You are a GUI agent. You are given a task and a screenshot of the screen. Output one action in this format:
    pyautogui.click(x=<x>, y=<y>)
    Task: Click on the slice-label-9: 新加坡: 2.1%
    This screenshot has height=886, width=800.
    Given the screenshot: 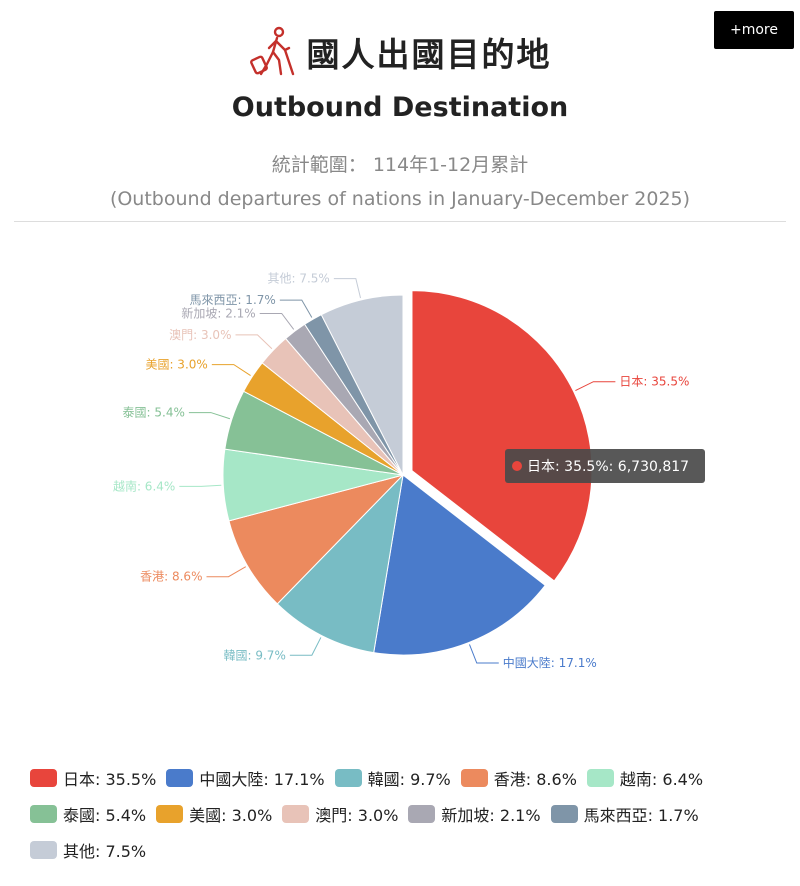 What is the action you would take?
    pyautogui.click(x=218, y=312)
    